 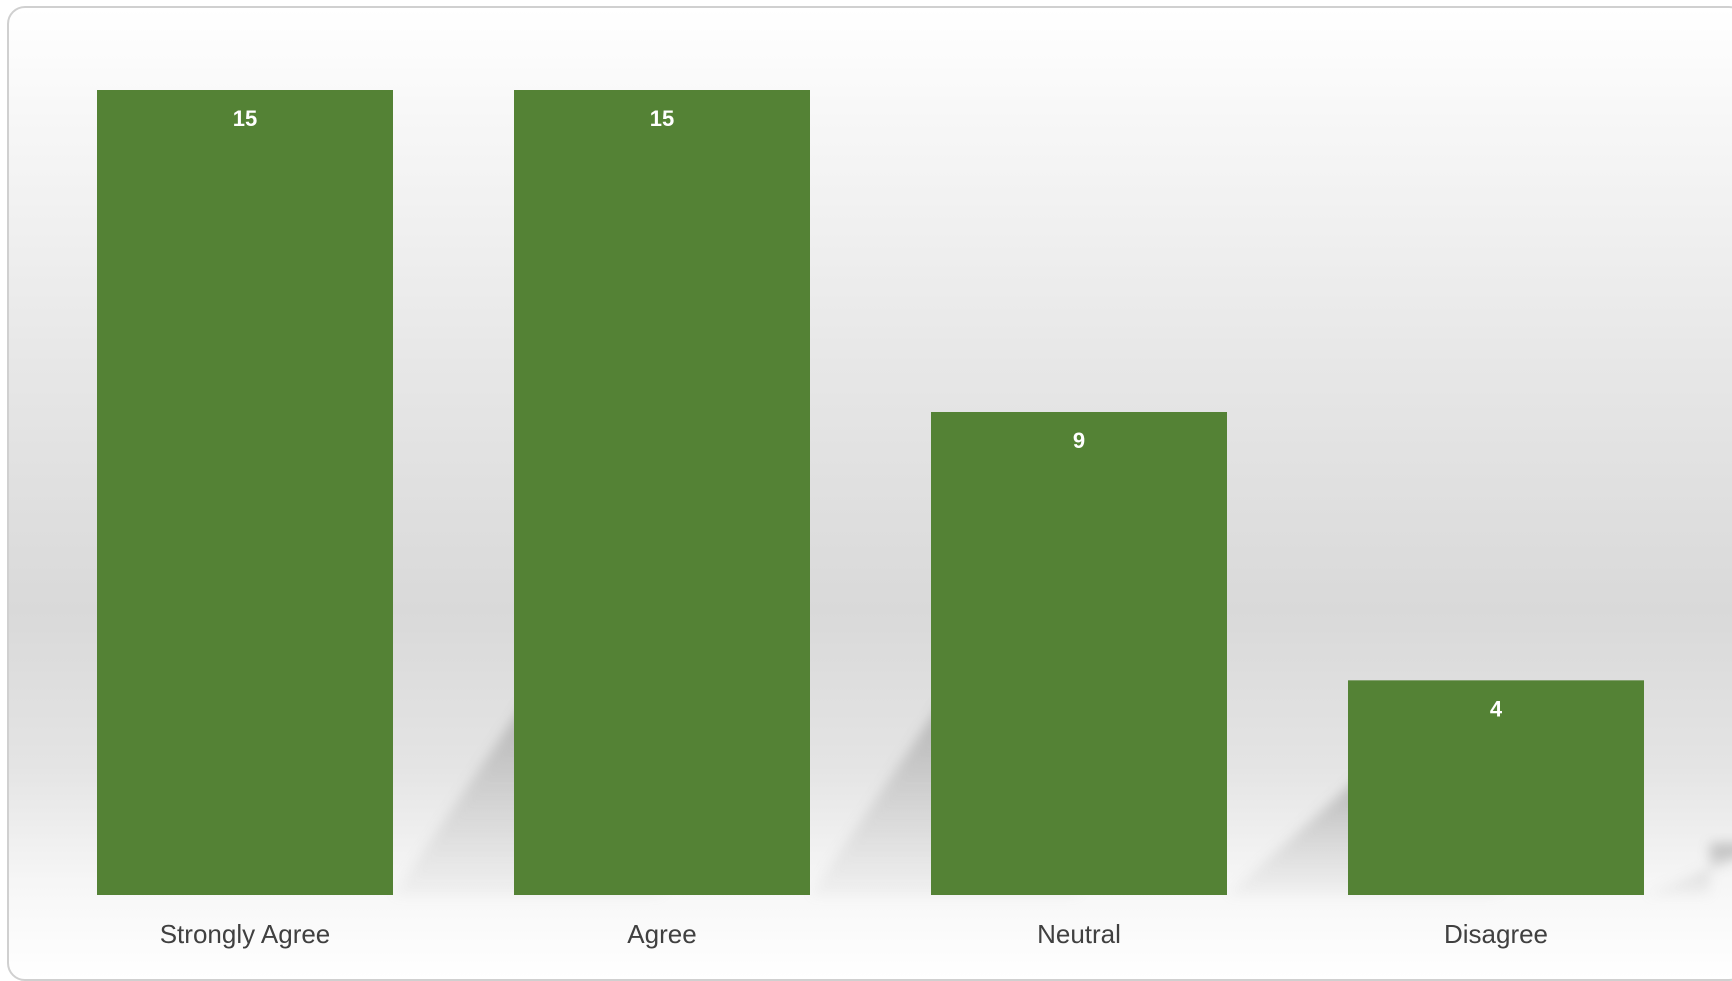 What do you see at coordinates (1496, 934) in the screenshot?
I see `x-tick-label: Disagree` at bounding box center [1496, 934].